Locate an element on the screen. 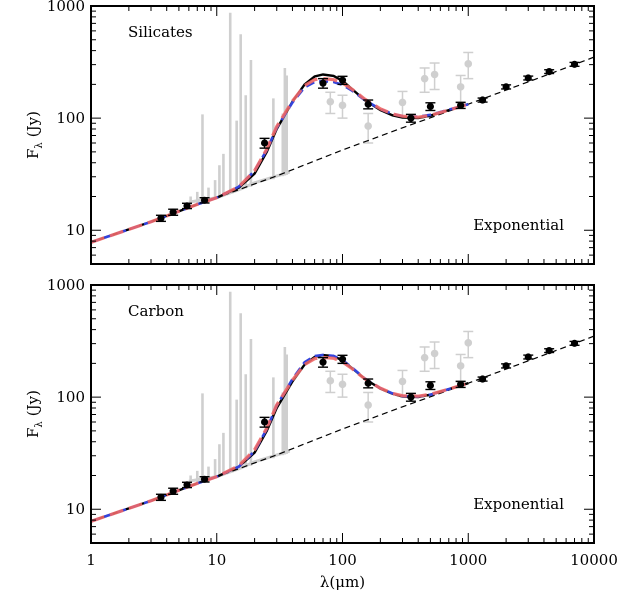 The height and width of the screenshot is (599, 639). panel-label: Silicates is located at coordinates (160, 32).